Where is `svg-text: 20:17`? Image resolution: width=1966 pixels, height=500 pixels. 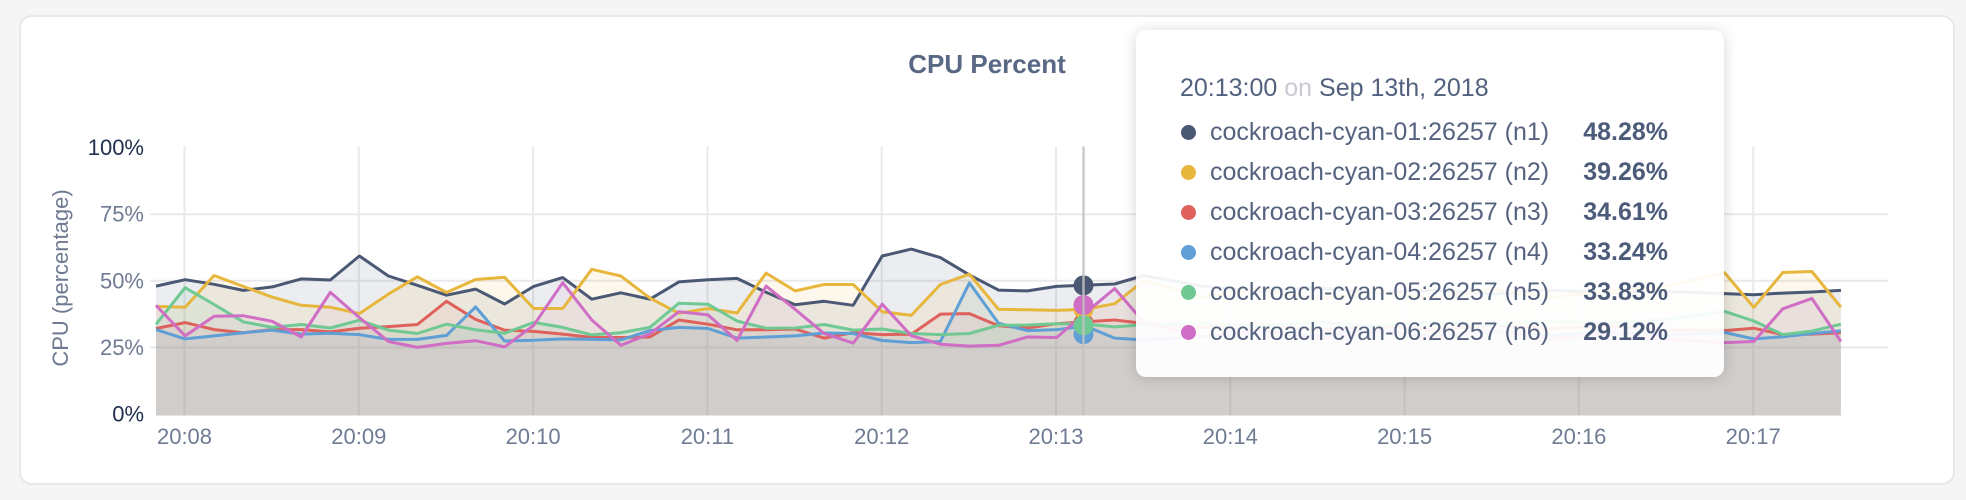
svg-text: 20:17 is located at coordinates (1753, 436).